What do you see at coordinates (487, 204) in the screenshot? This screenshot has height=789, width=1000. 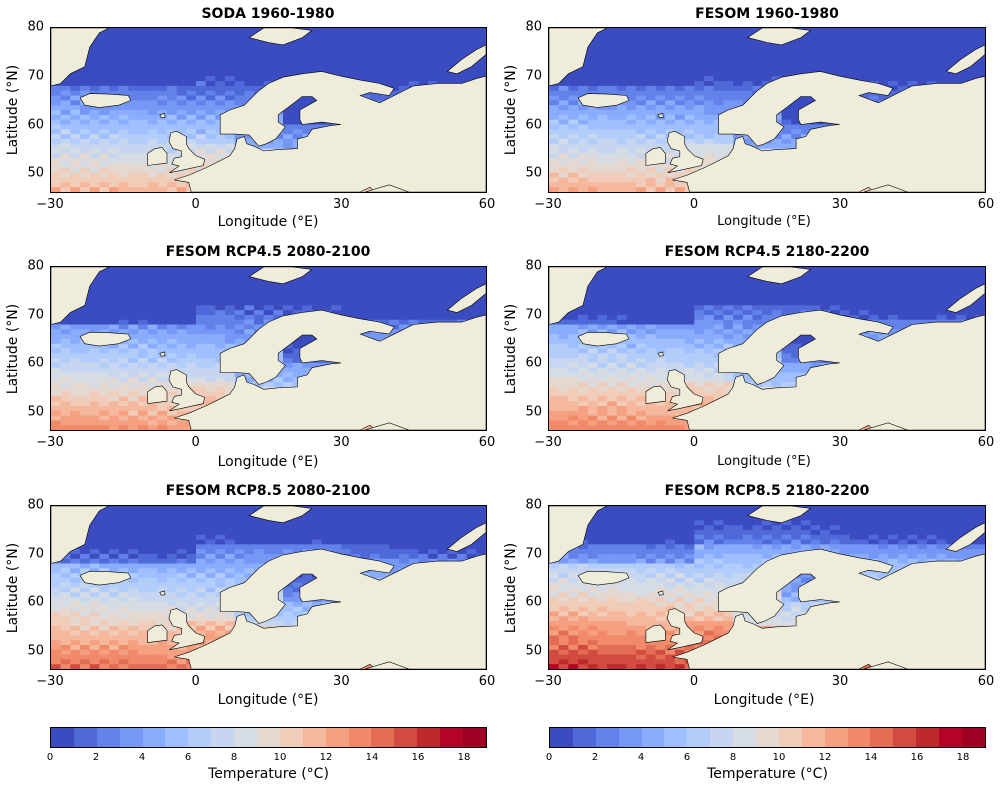 I see `x-tick-label: 60` at bounding box center [487, 204].